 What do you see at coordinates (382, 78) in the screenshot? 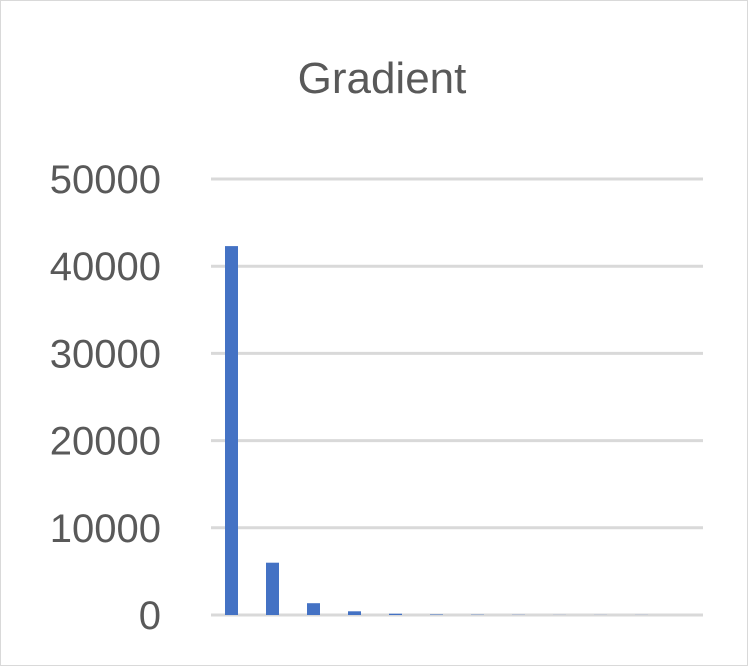
I see `chart-title: Gradient` at bounding box center [382, 78].